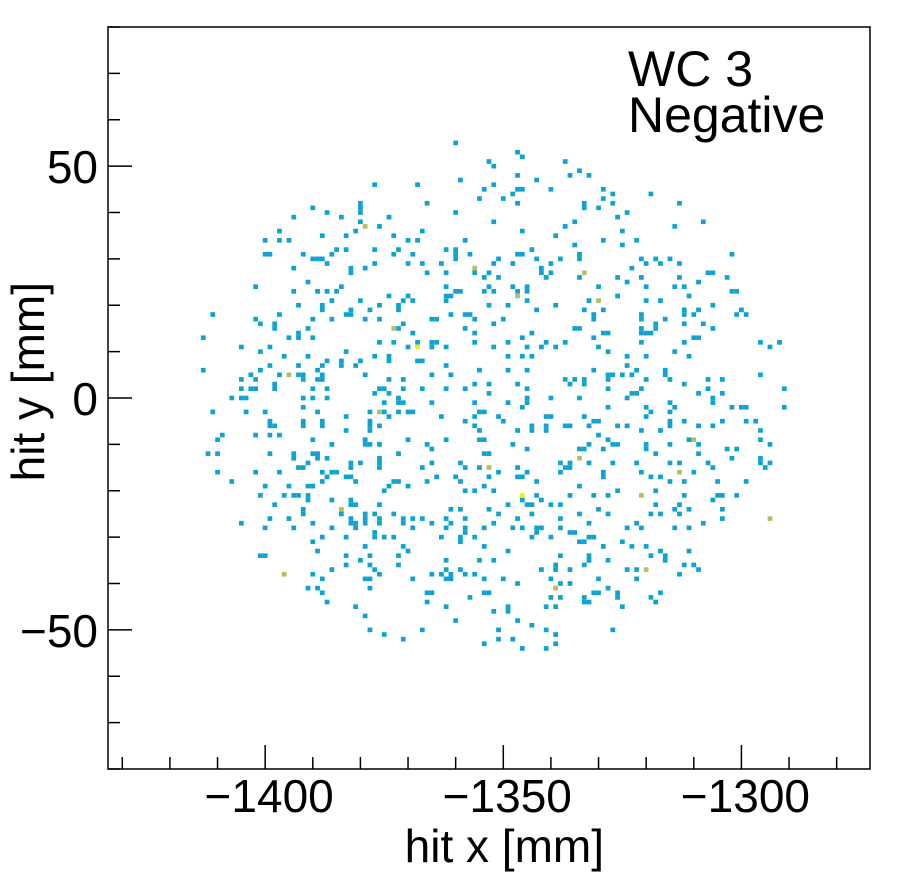  I want to click on y-tick-label: 50, so click(72, 167).